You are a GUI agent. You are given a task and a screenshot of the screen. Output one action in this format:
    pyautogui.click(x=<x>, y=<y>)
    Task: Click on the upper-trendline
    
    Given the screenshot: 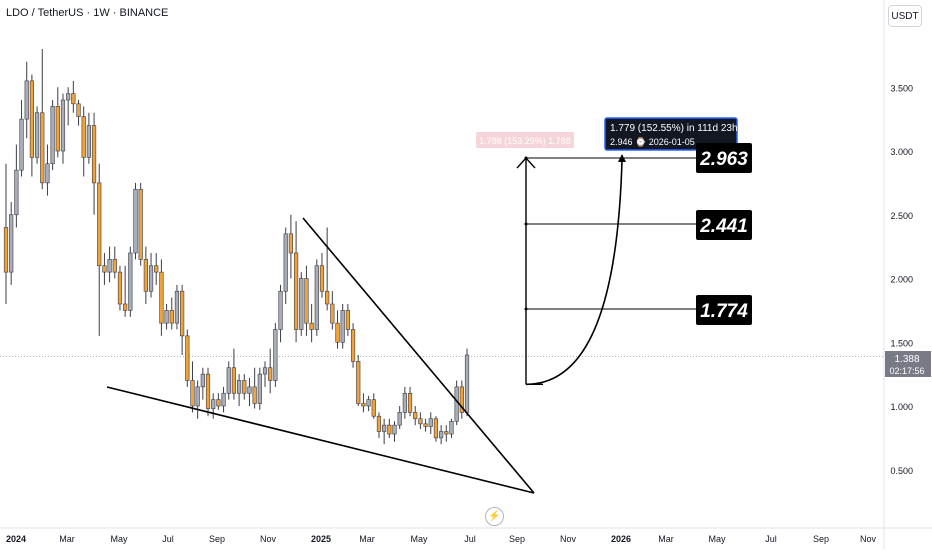 What is the action you would take?
    pyautogui.click(x=418, y=355)
    